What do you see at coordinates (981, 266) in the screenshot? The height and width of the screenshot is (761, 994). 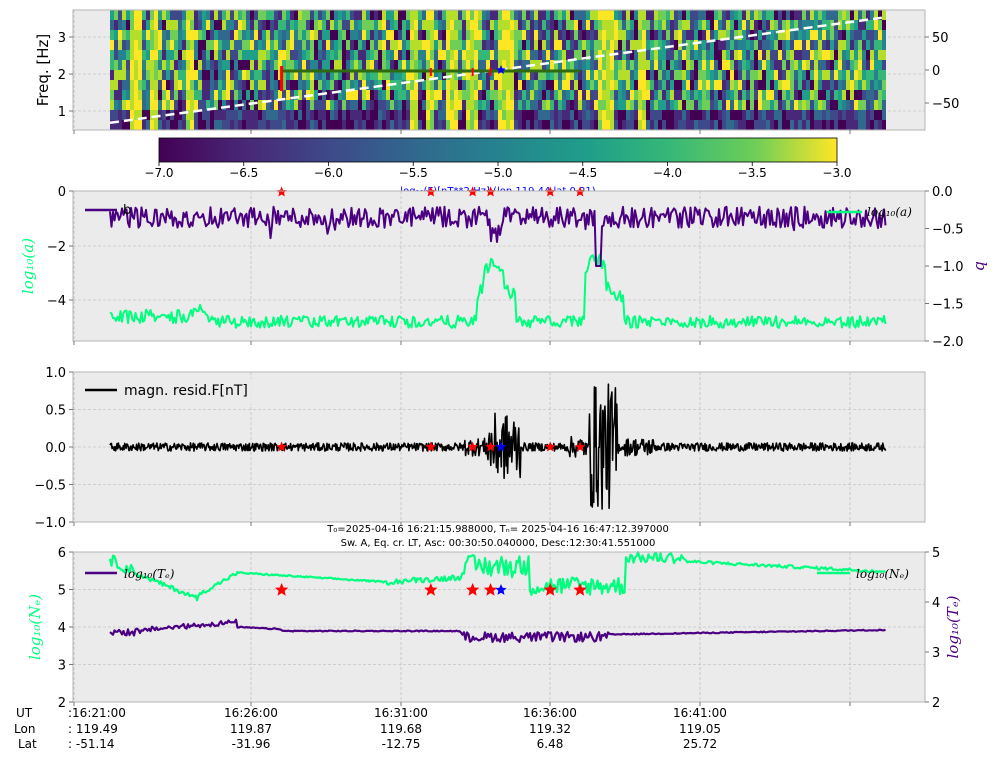 I see `ab-right-ylabel: b` at bounding box center [981, 266].